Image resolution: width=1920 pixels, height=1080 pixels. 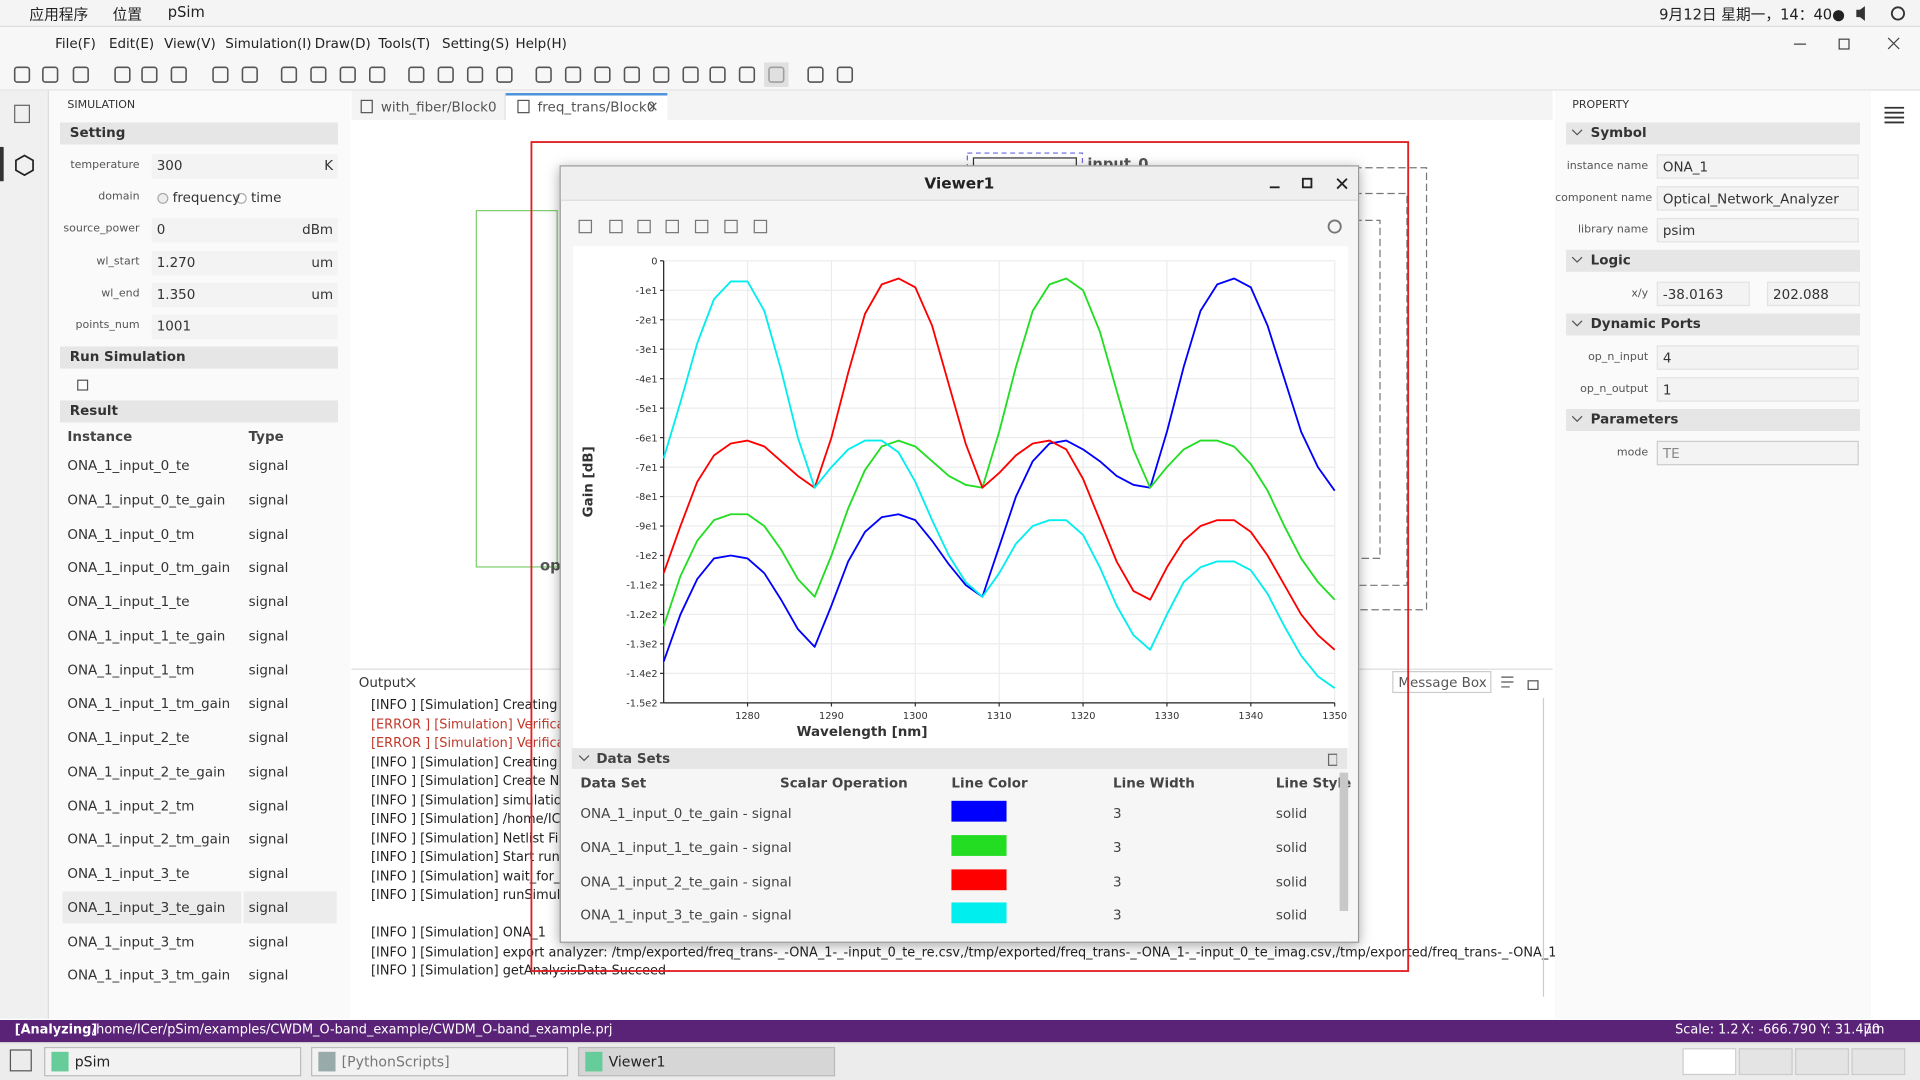 What do you see at coordinates (686, 915) in the screenshot?
I see `dataset-name: ONA_1_input_3_te_gain - signal` at bounding box center [686, 915].